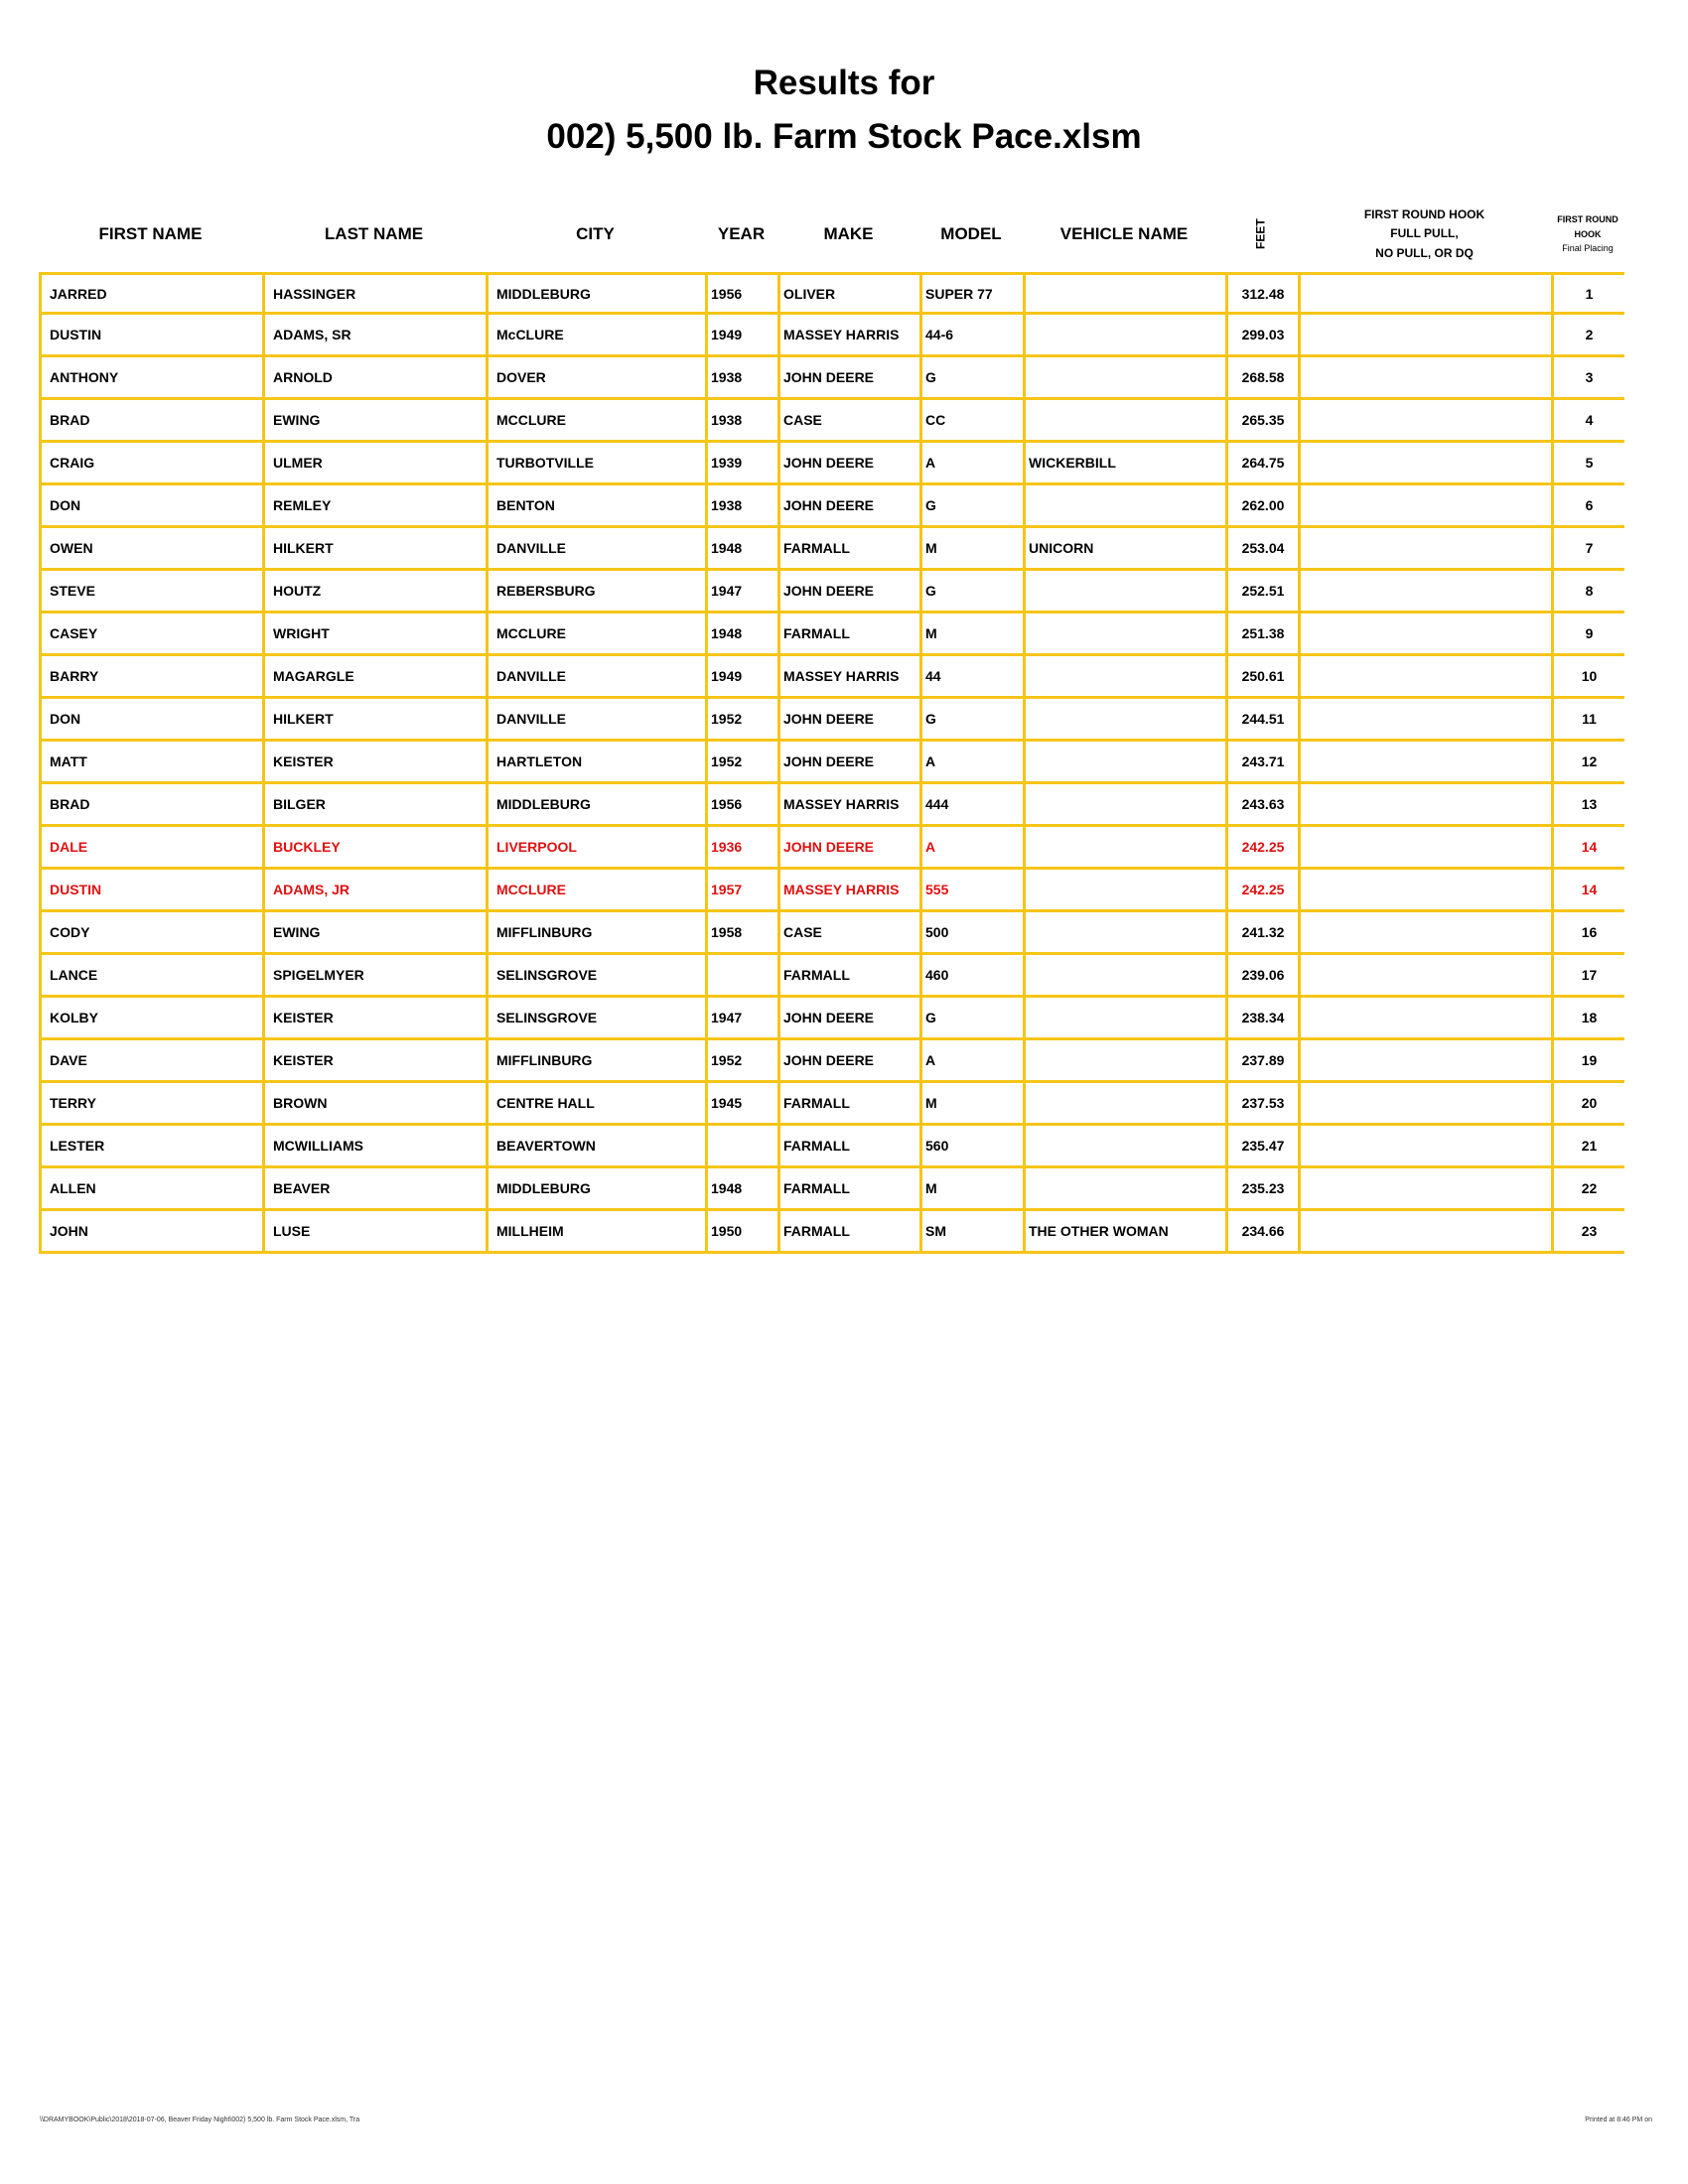 The image size is (1688, 2184). What do you see at coordinates (1261, 549) in the screenshot?
I see `table-cell: 253.04` at bounding box center [1261, 549].